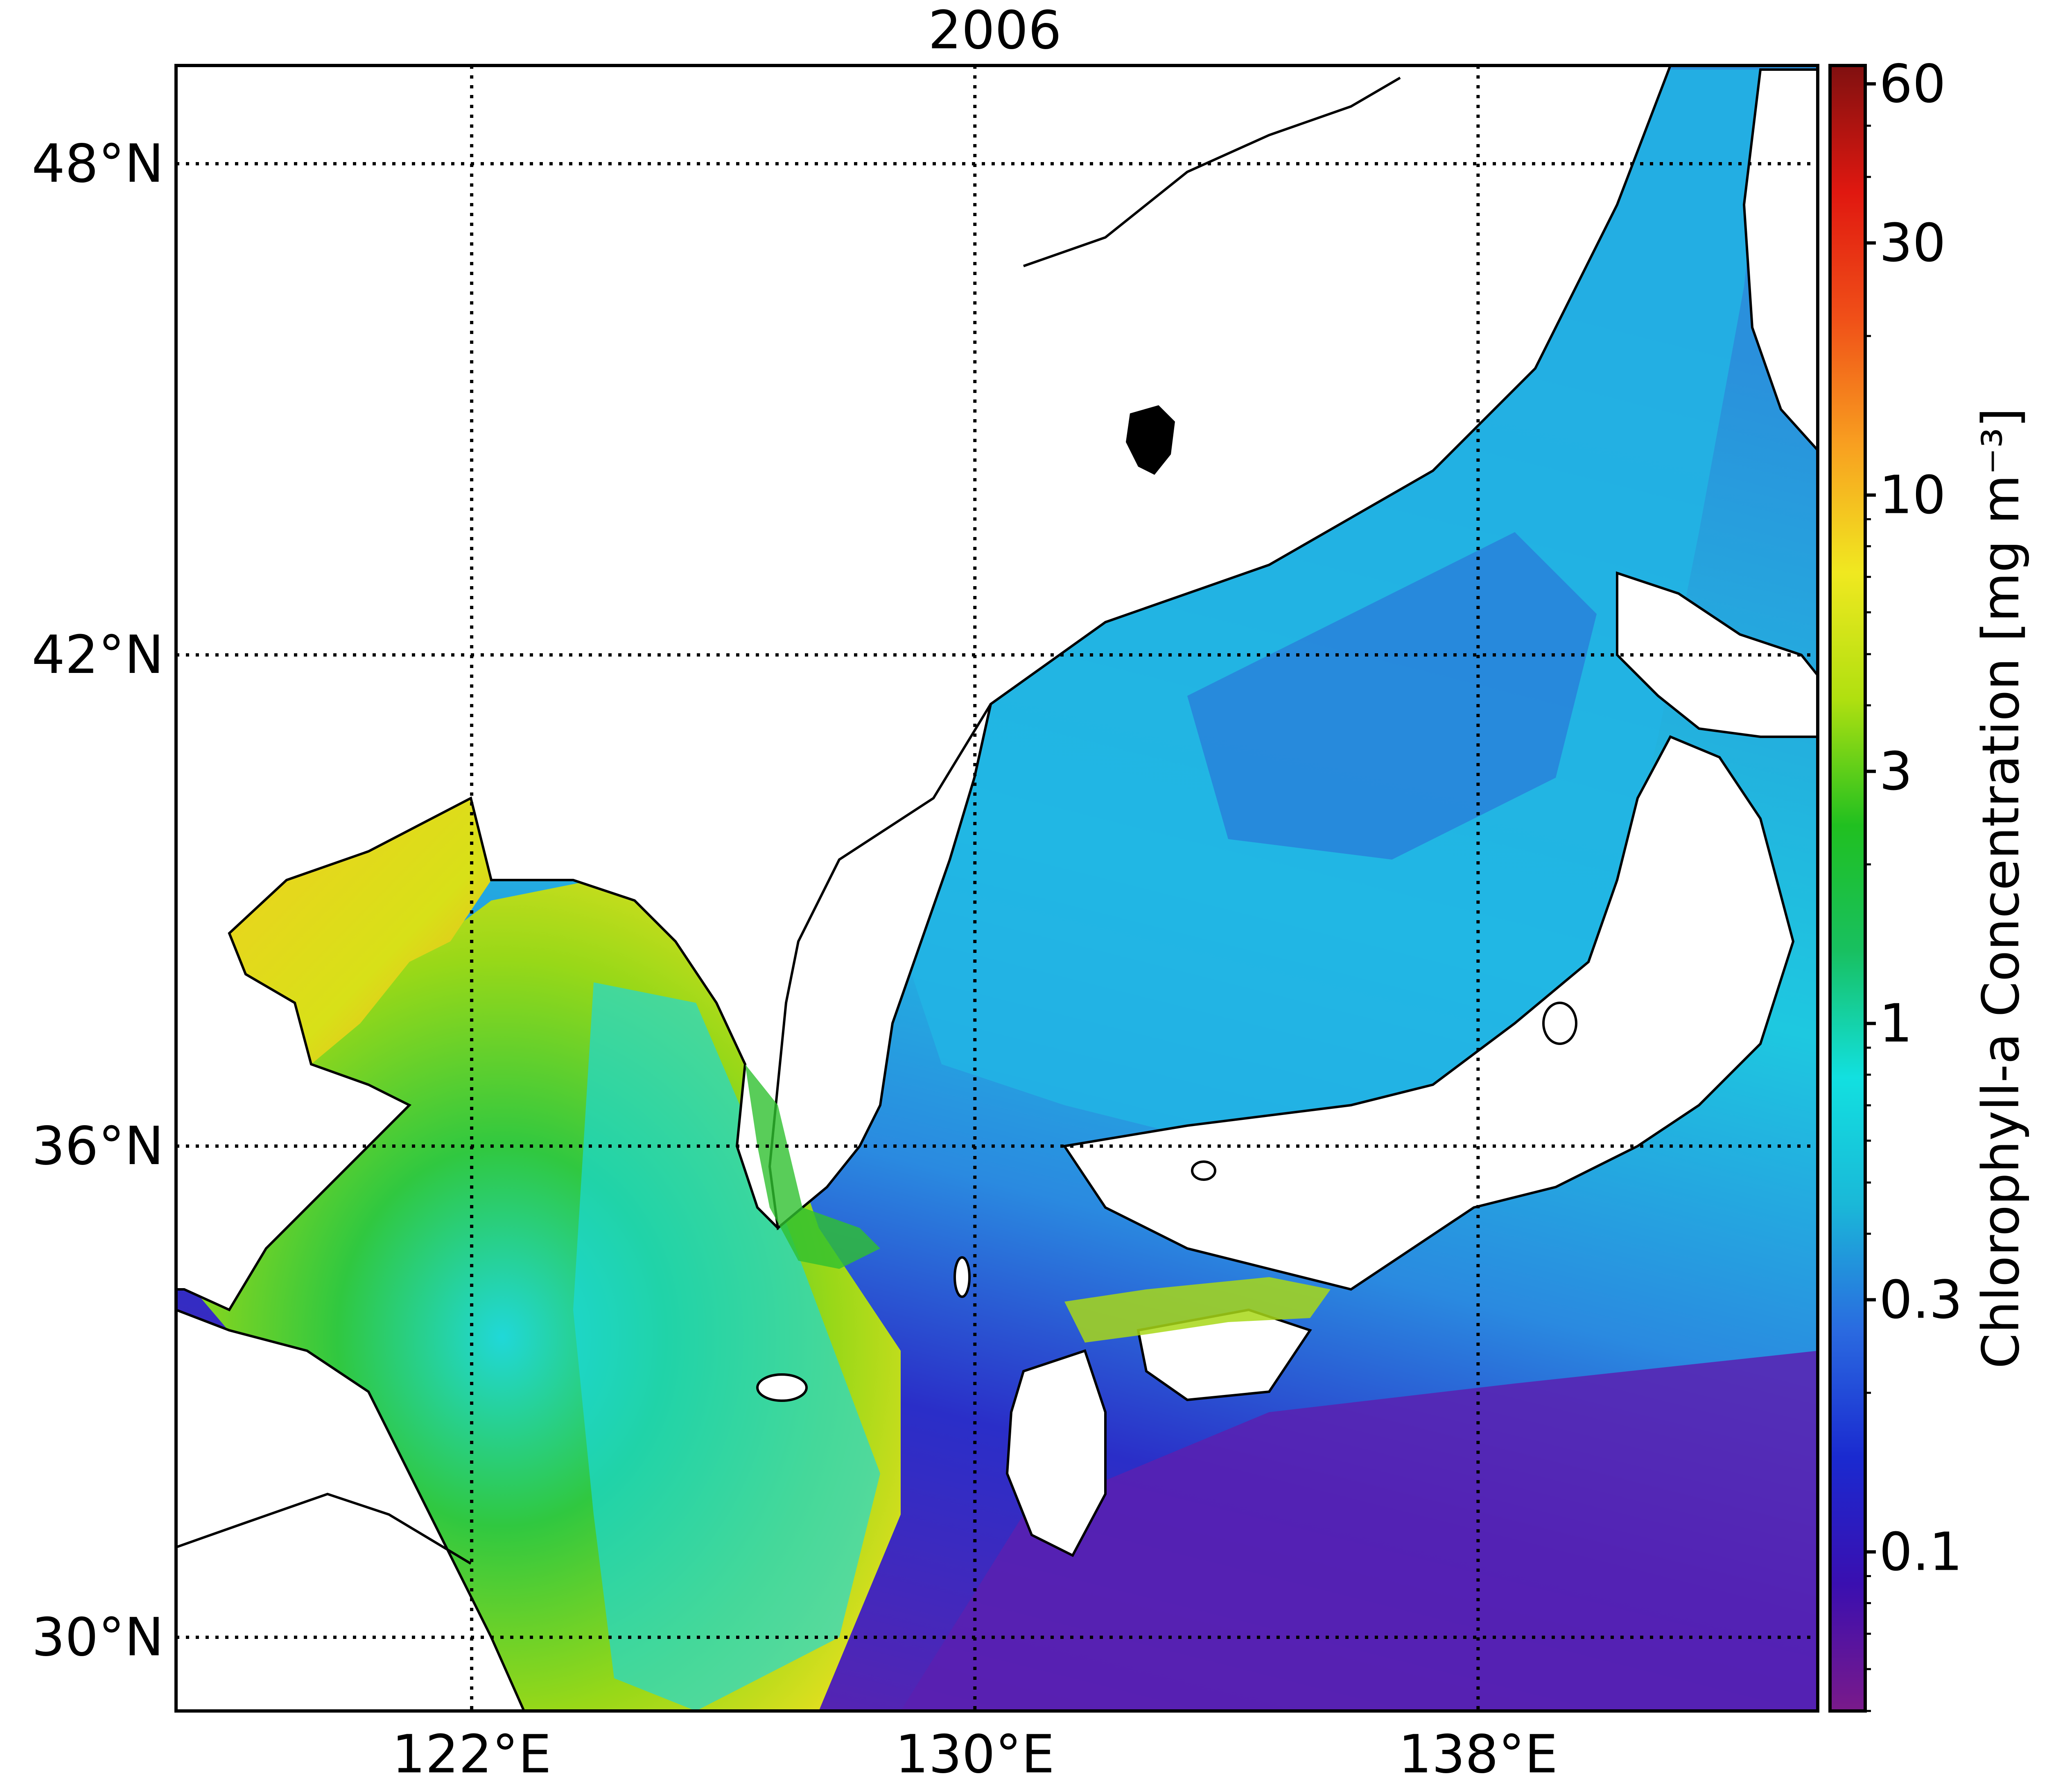  Describe the element at coordinates (98, 655) in the screenshot. I see `lat-label-42: 42°N` at that location.